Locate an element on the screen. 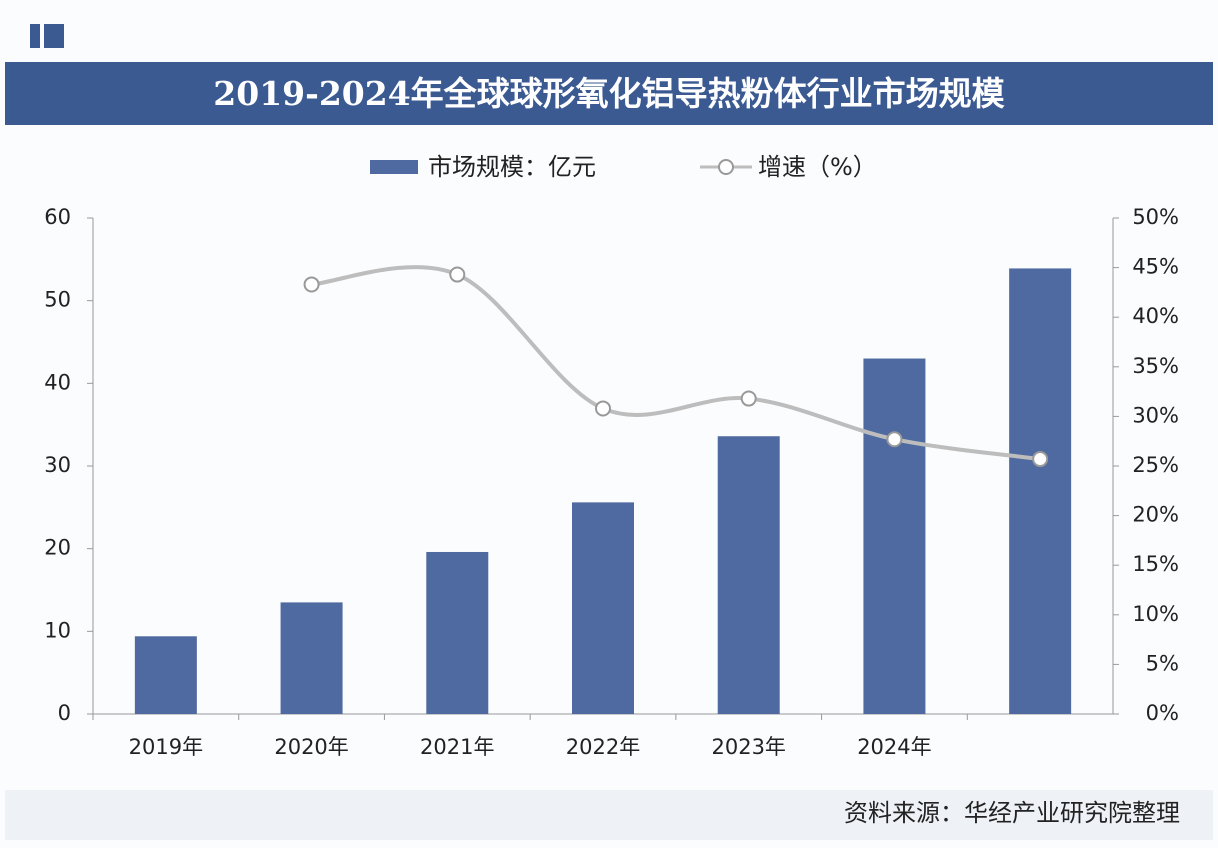  x-tick-label: 2022年 is located at coordinates (603, 747).